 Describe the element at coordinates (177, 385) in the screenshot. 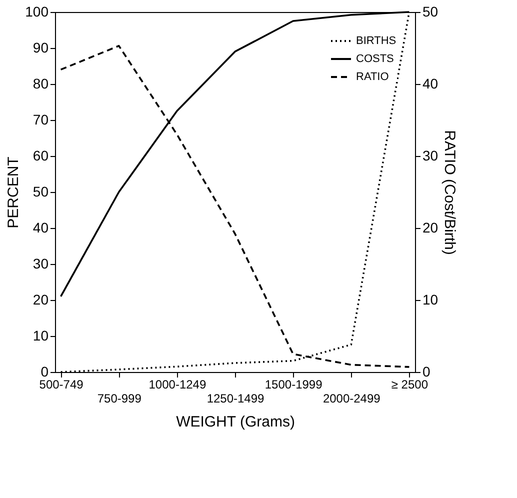

I see `x-tick-label: 1000-1249` at that location.